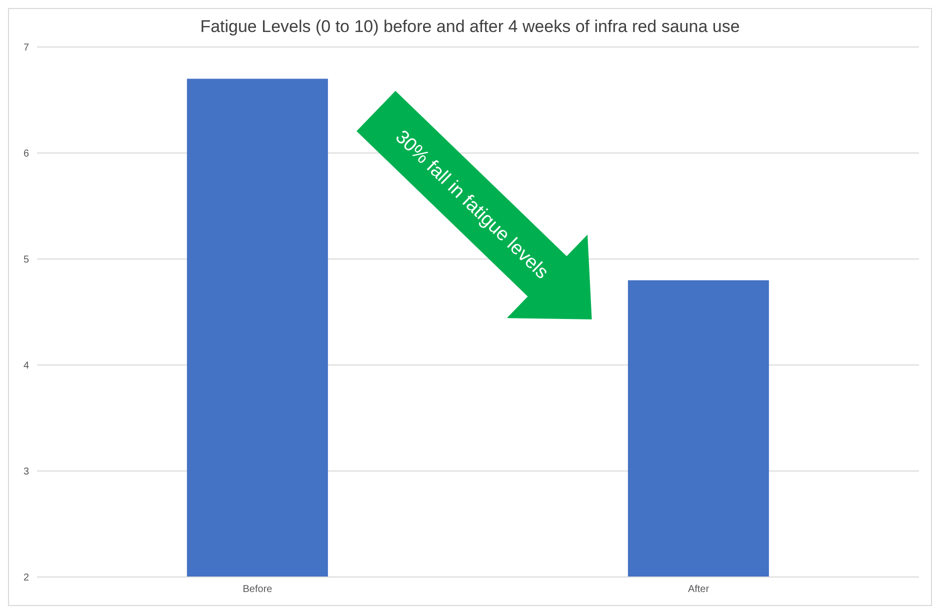 The height and width of the screenshot is (614, 940). I want to click on x-tick-label: After, so click(699, 590).